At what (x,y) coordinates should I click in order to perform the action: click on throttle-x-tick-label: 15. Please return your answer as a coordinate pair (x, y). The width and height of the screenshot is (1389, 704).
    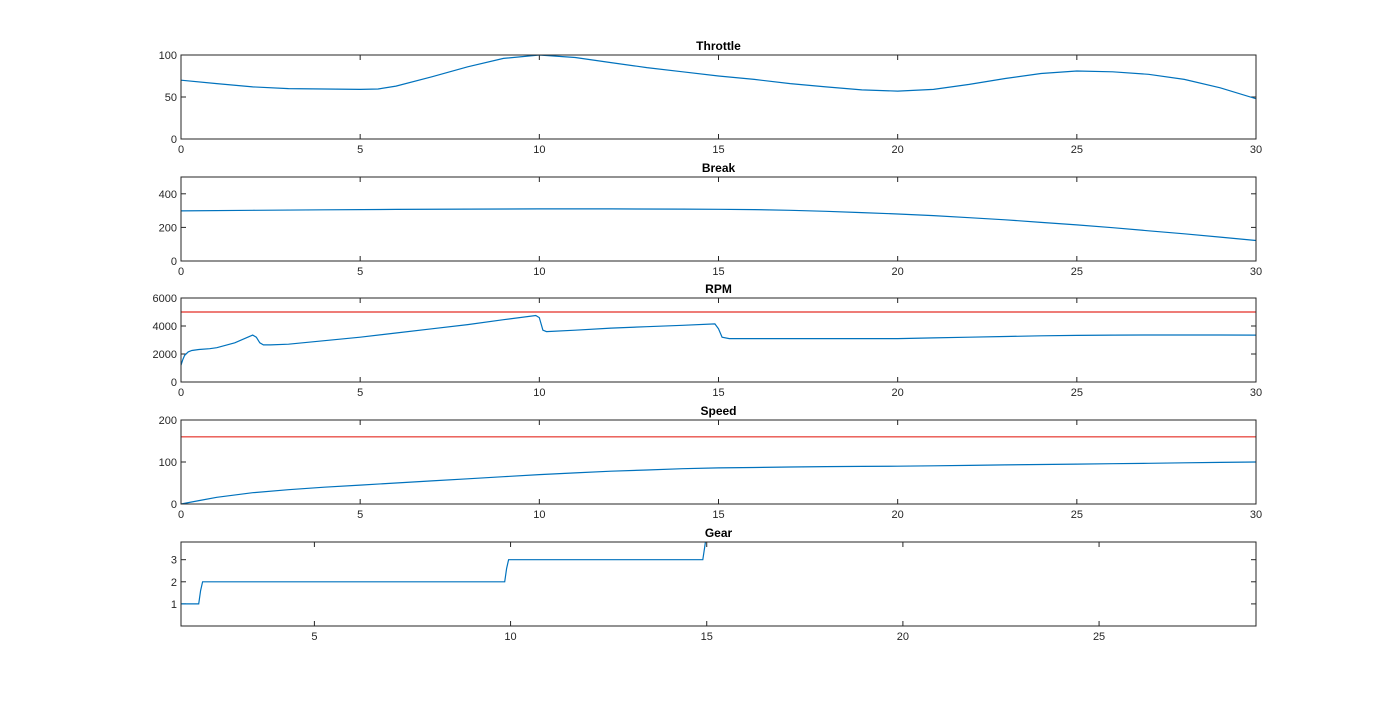
    Looking at the image, I should click on (718, 150).